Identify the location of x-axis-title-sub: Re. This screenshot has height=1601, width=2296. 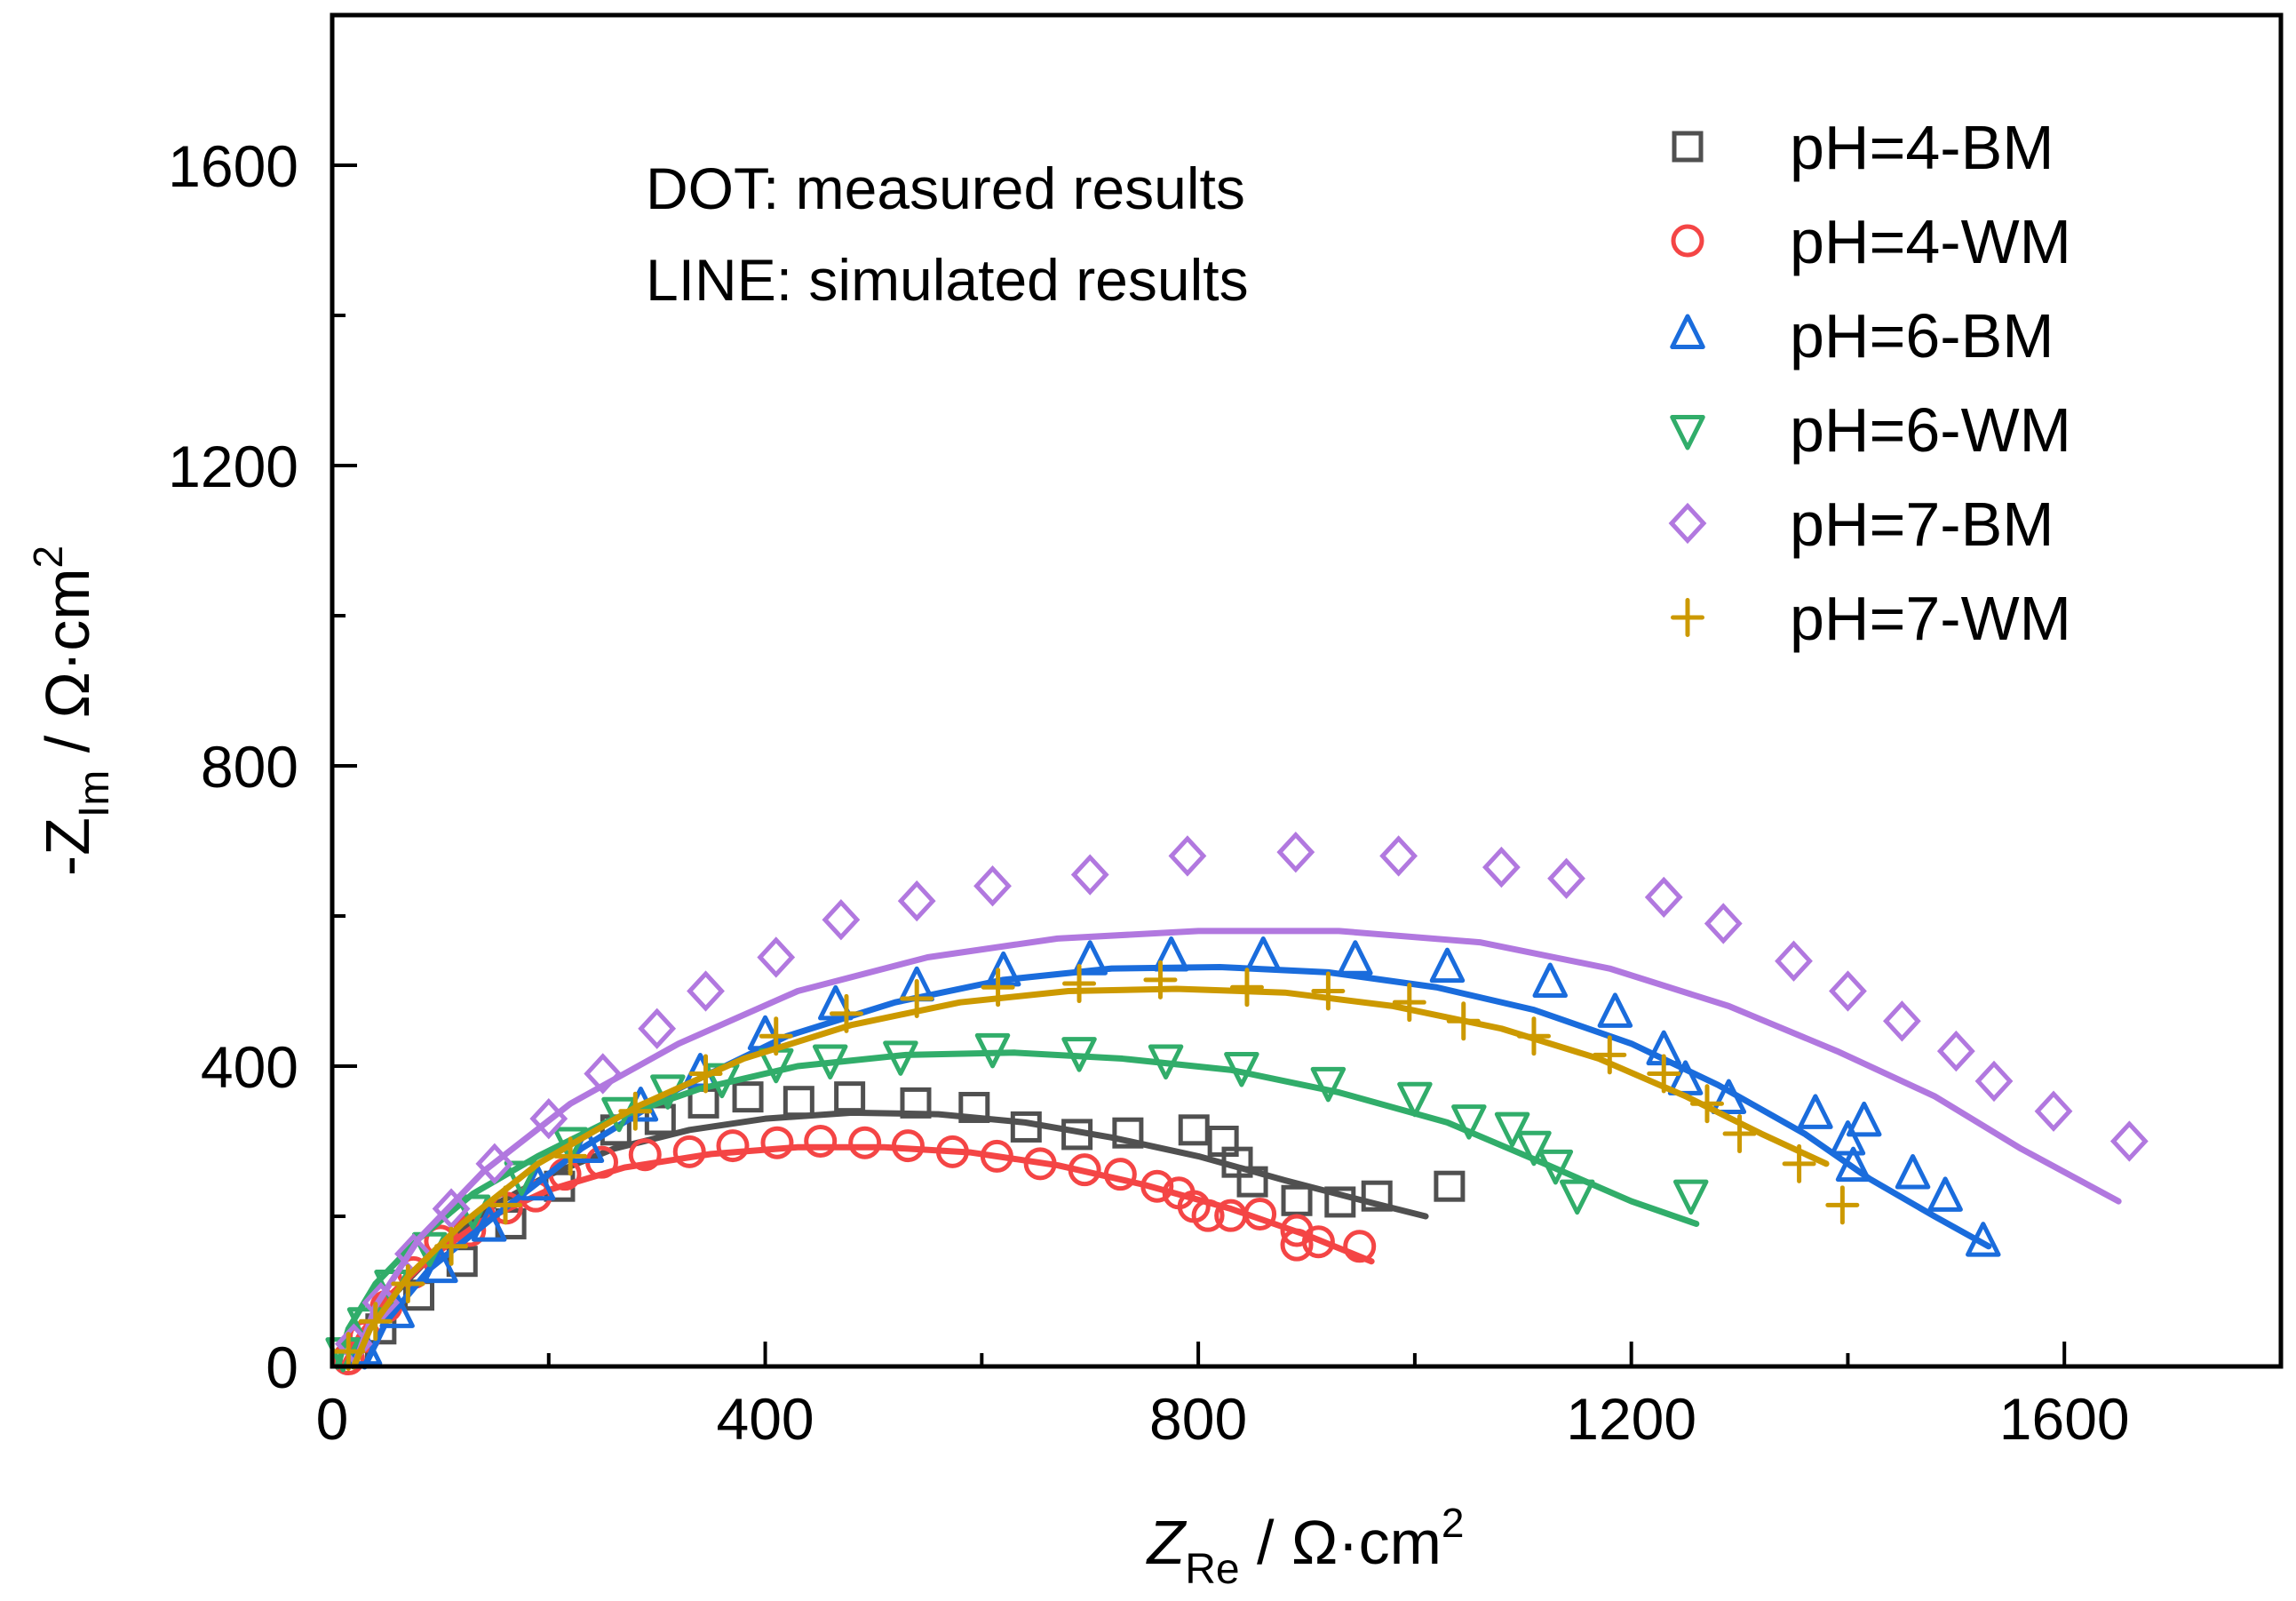
(1212, 1569).